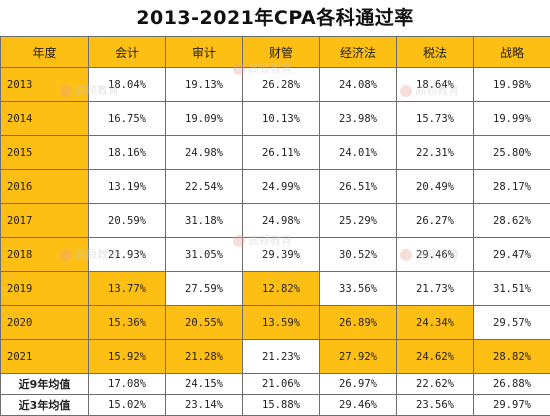  I want to click on rate-cell: 22.54%, so click(204, 187).